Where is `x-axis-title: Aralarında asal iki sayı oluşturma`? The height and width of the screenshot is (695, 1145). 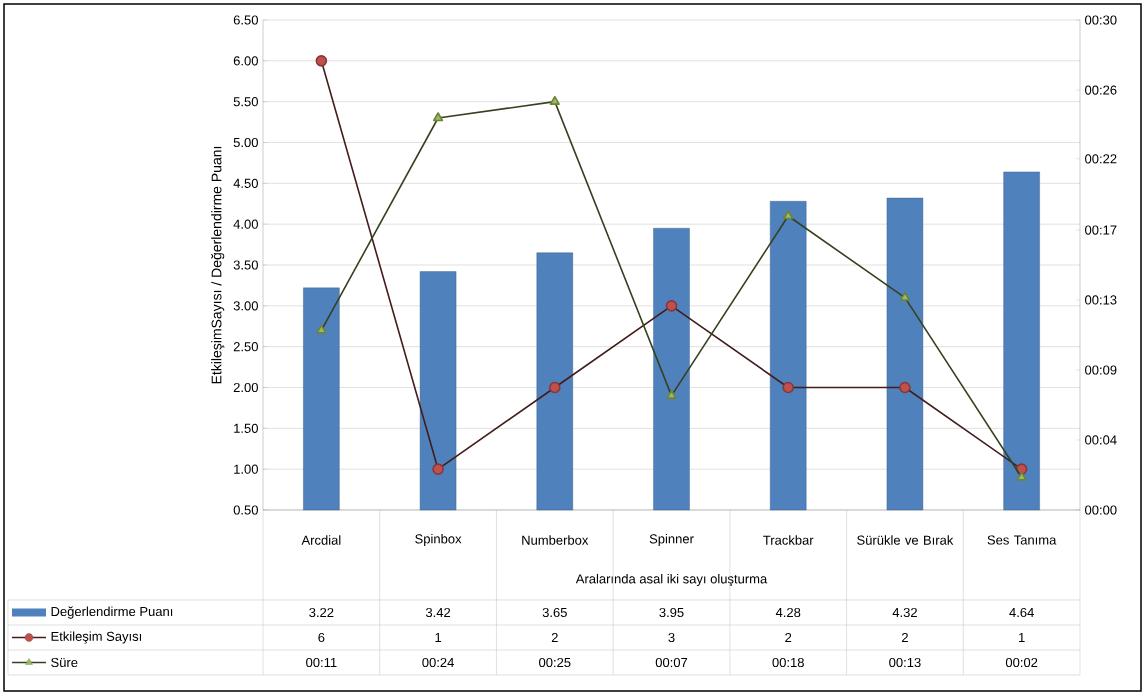 x-axis-title: Aralarında asal iki sayı oluşturma is located at coordinates (671, 580).